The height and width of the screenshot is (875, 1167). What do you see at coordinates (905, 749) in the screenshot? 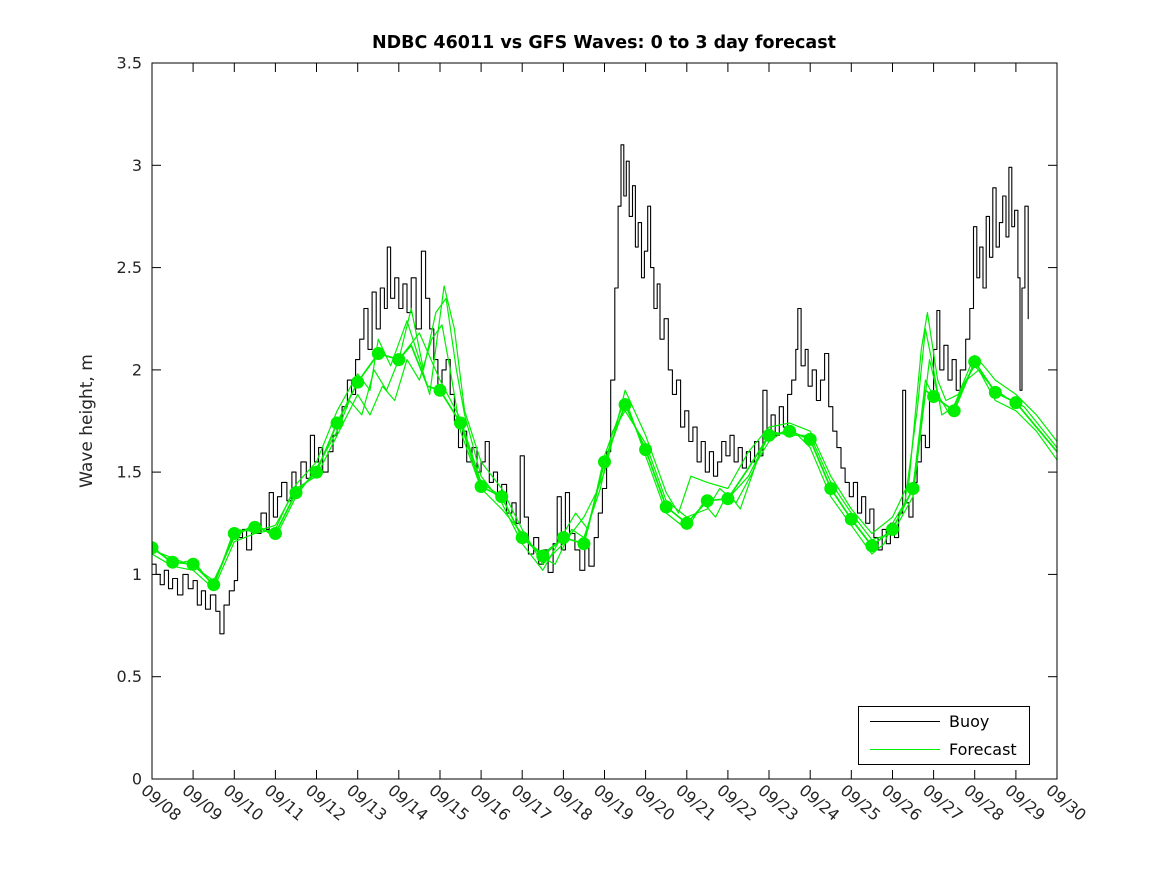
I see `legend-line-sample-forecast` at bounding box center [905, 749].